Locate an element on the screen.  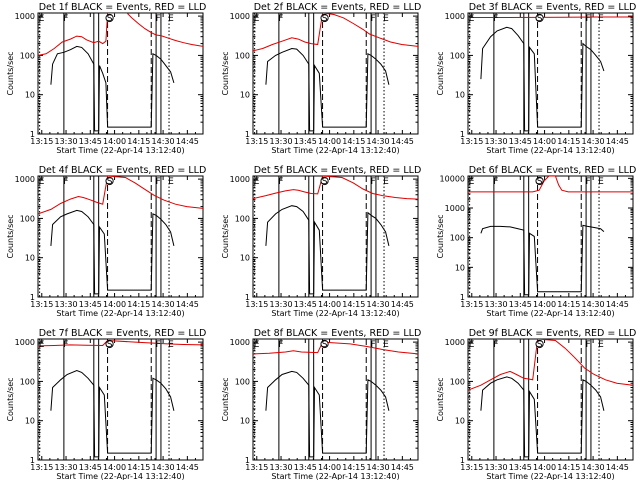
panel-title: Det 5f BLACK = Events, RED = LLD is located at coordinates (338, 170).